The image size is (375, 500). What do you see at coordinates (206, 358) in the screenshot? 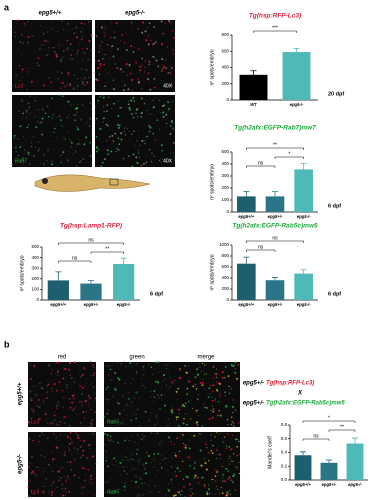
I see `column-header: merge` at bounding box center [206, 358].